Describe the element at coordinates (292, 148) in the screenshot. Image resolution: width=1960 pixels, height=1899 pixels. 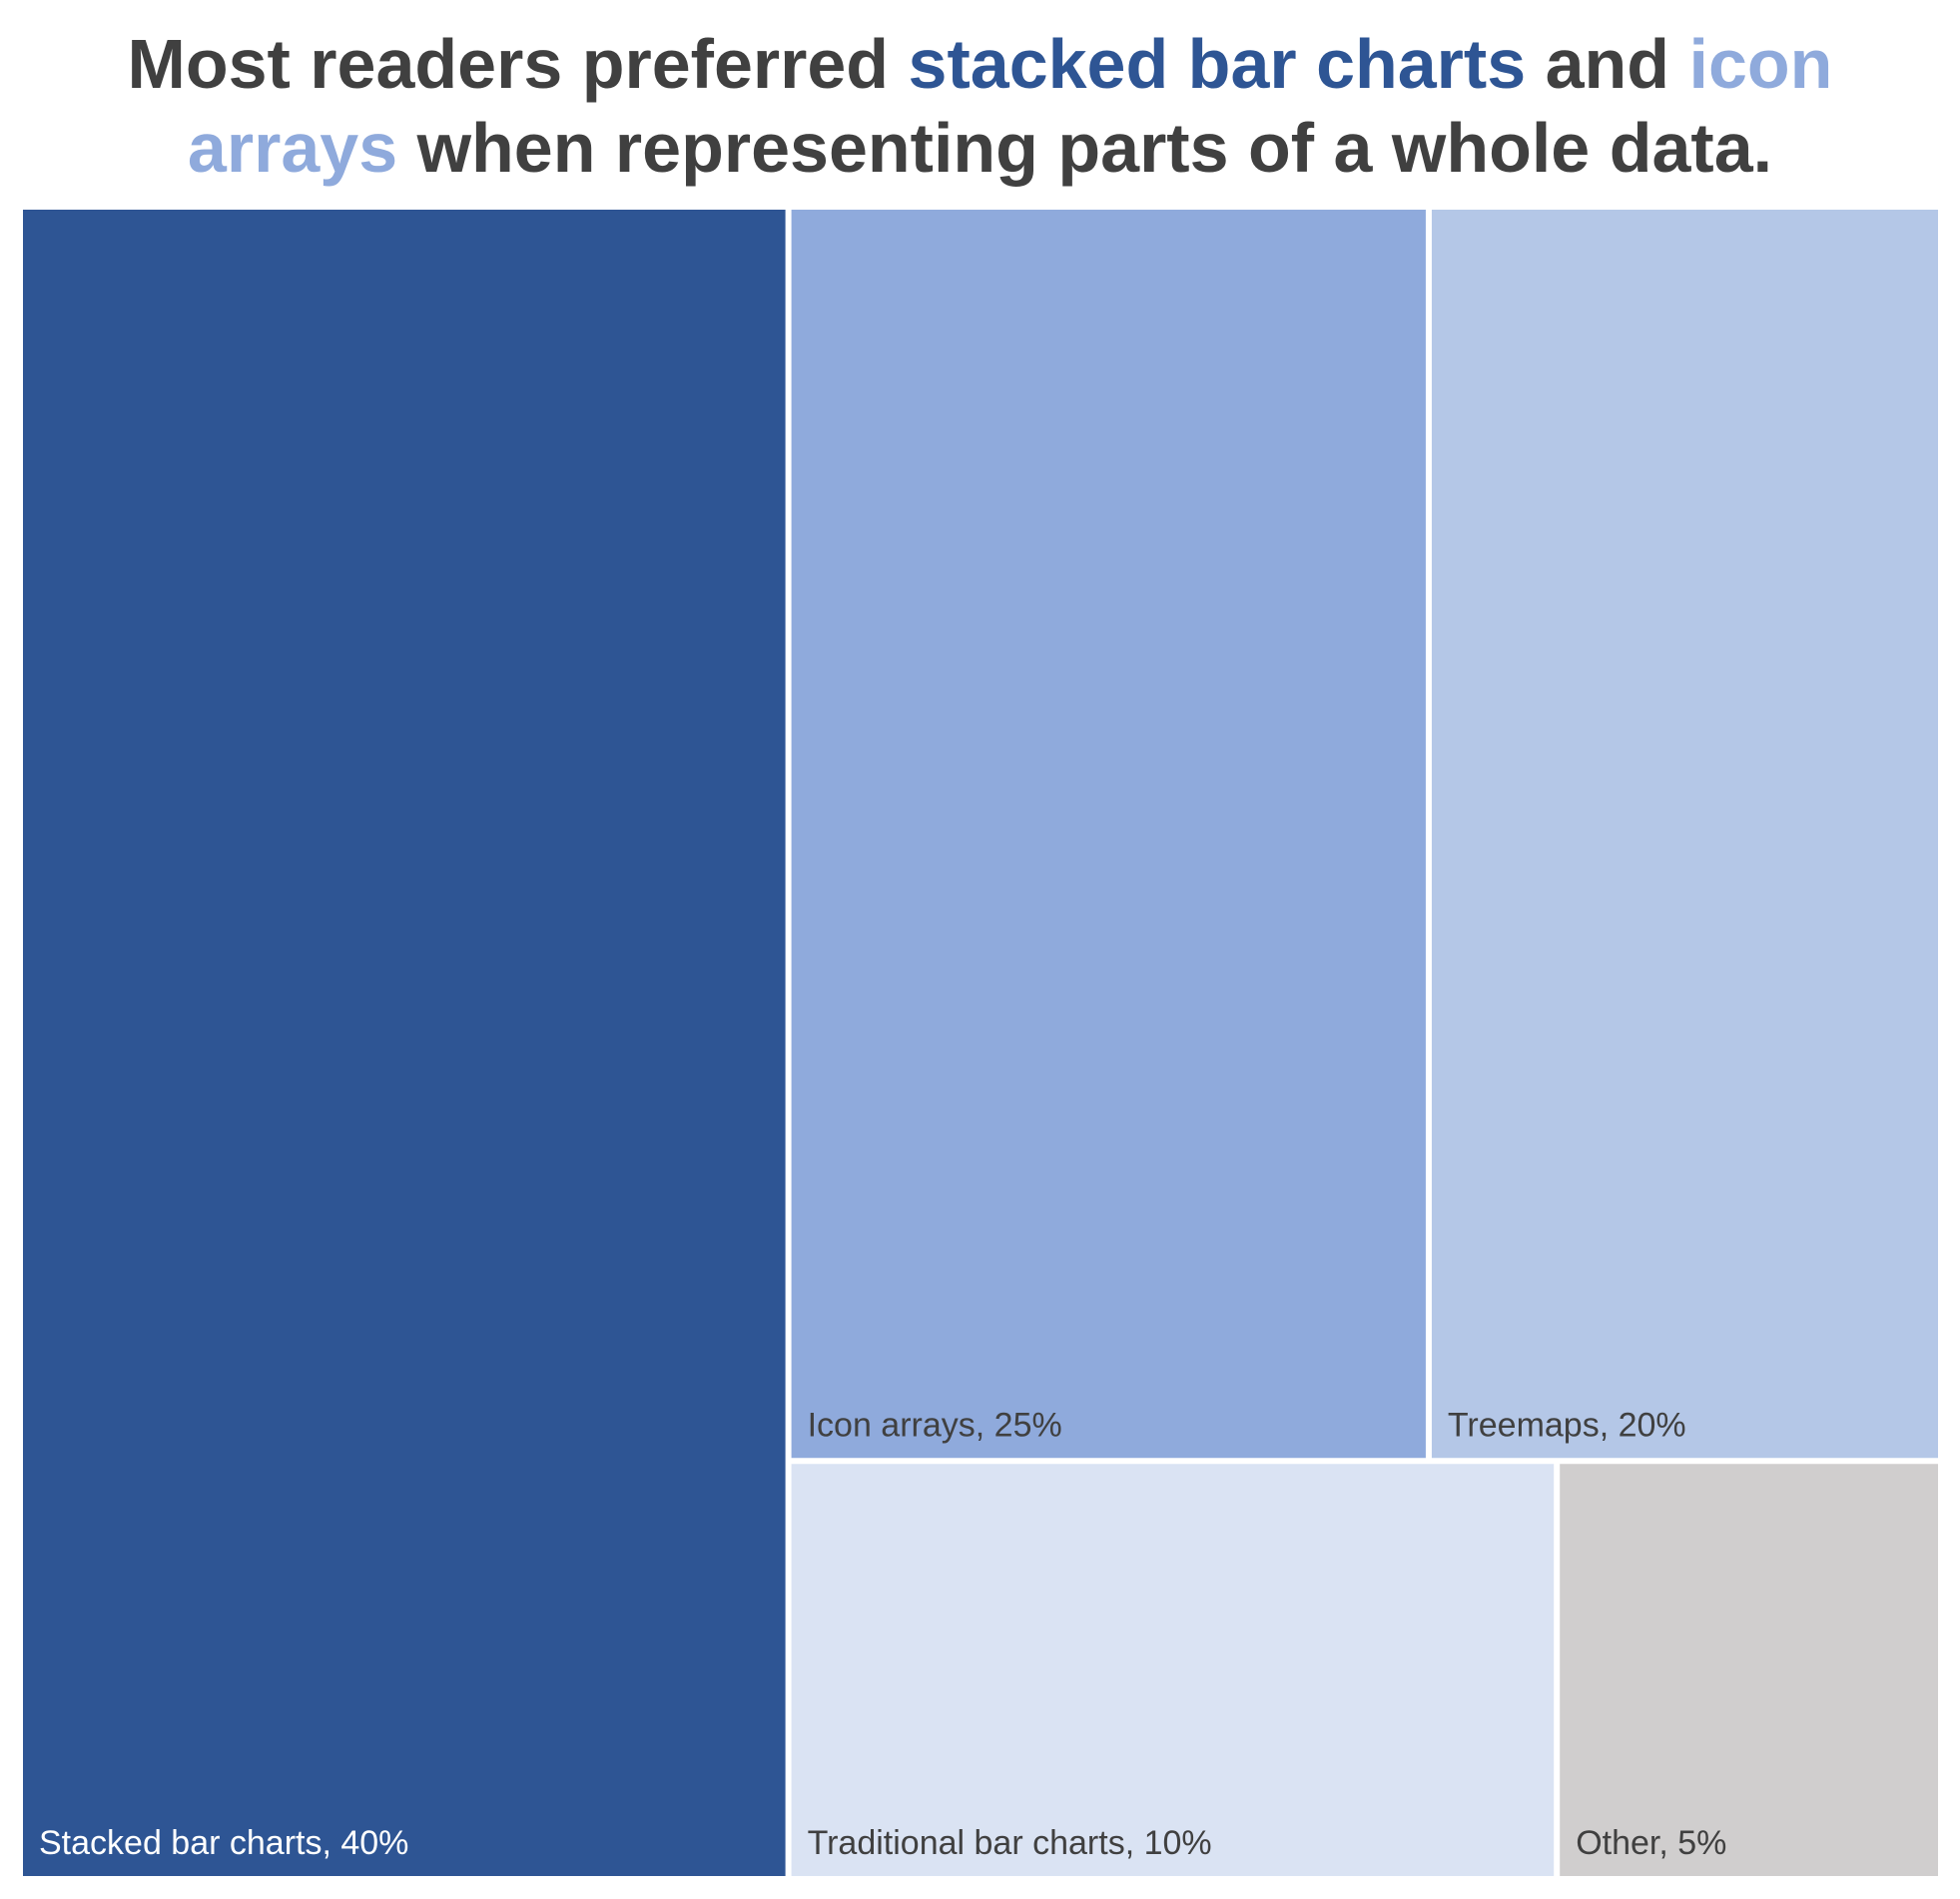
I see `title-highlight-arrays: arrays` at that location.